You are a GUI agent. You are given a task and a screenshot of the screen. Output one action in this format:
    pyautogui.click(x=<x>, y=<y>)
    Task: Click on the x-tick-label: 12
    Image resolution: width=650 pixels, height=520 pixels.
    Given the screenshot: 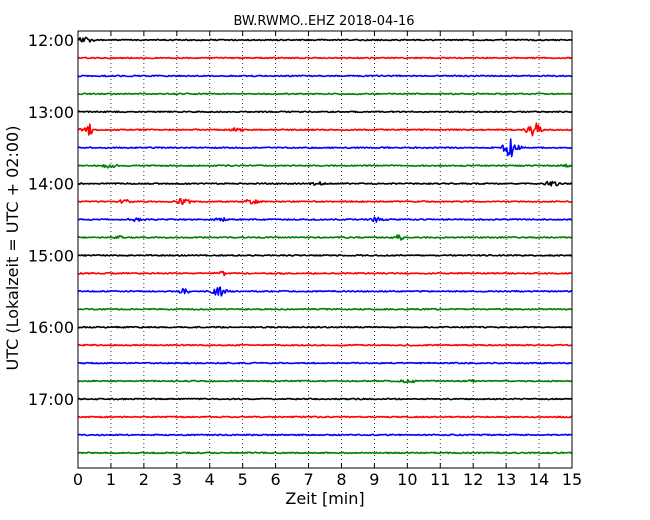 What is the action you would take?
    pyautogui.click(x=473, y=479)
    